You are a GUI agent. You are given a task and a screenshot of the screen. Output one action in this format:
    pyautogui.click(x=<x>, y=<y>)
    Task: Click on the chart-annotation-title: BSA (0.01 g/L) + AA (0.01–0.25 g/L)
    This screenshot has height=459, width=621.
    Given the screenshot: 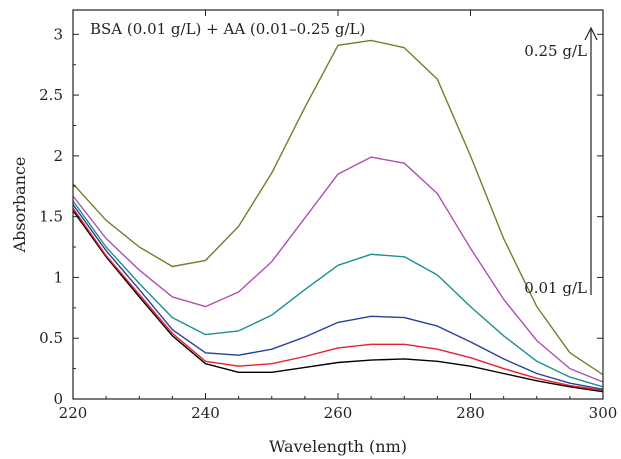 What is the action you would take?
    pyautogui.click(x=227, y=29)
    